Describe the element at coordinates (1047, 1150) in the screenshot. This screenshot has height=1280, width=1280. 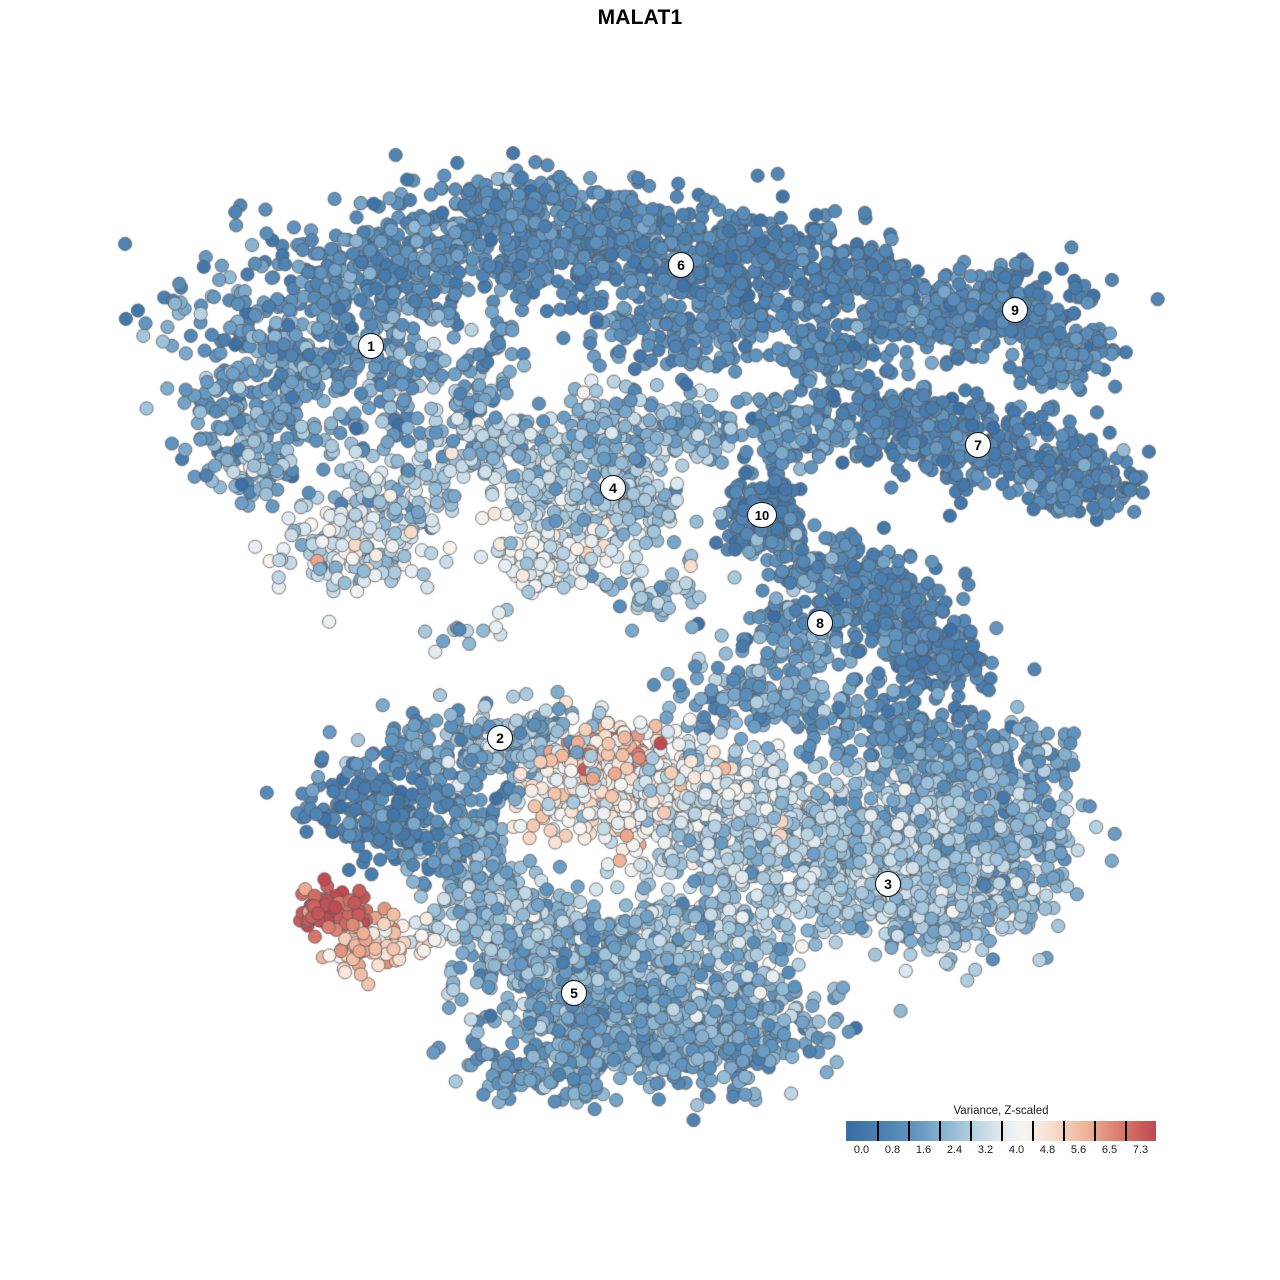
I see `legend-tick-label: 4.8` at that location.